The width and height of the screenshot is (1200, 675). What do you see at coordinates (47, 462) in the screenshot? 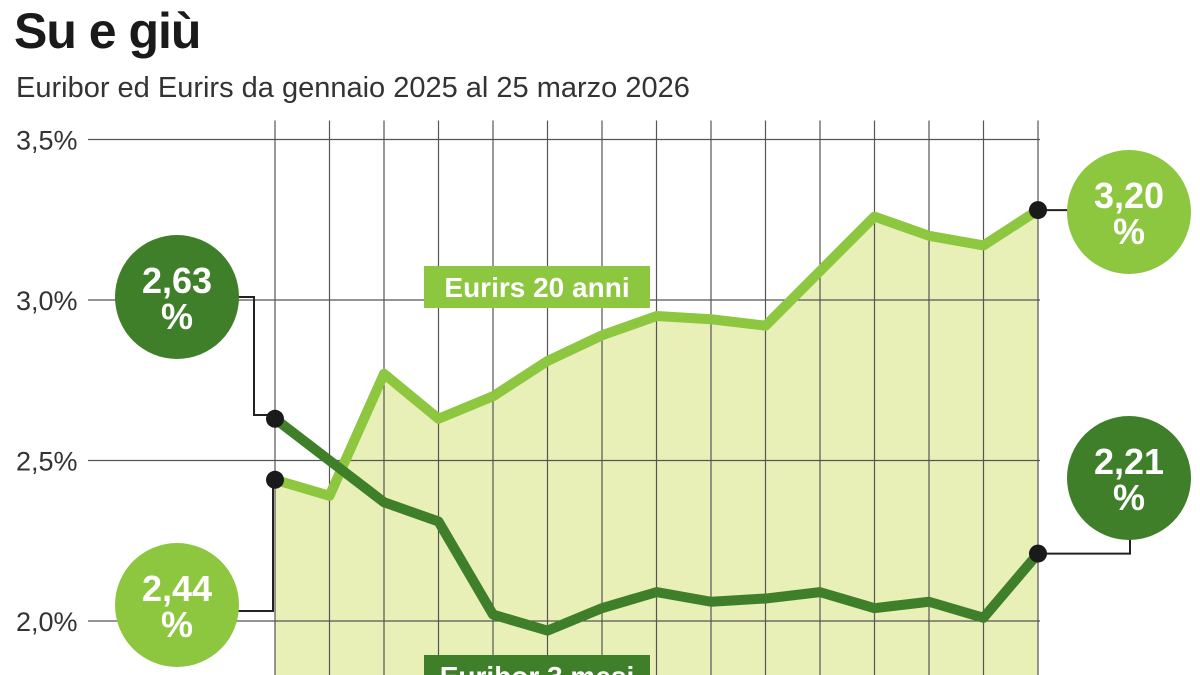
I see `y-tick-label: 2,5%` at bounding box center [47, 462].